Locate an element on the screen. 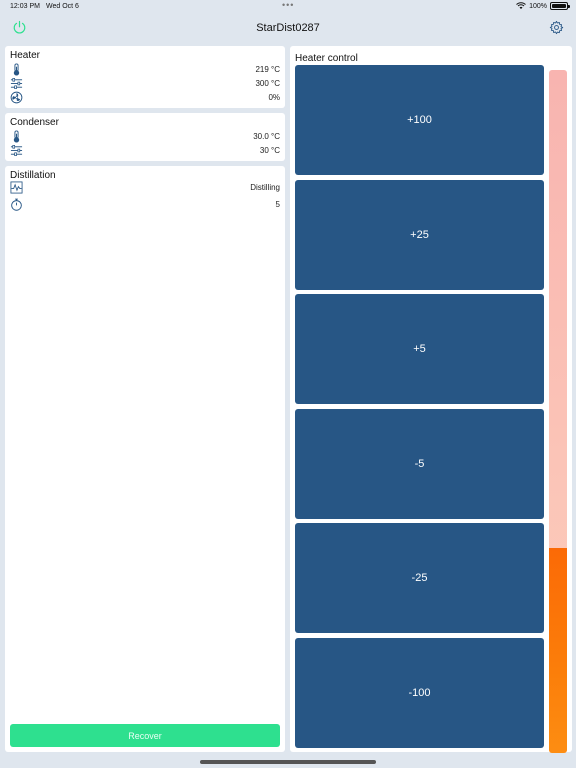 This screenshot has height=768, width=576. heater-power-row: 0% is located at coordinates (145, 98).